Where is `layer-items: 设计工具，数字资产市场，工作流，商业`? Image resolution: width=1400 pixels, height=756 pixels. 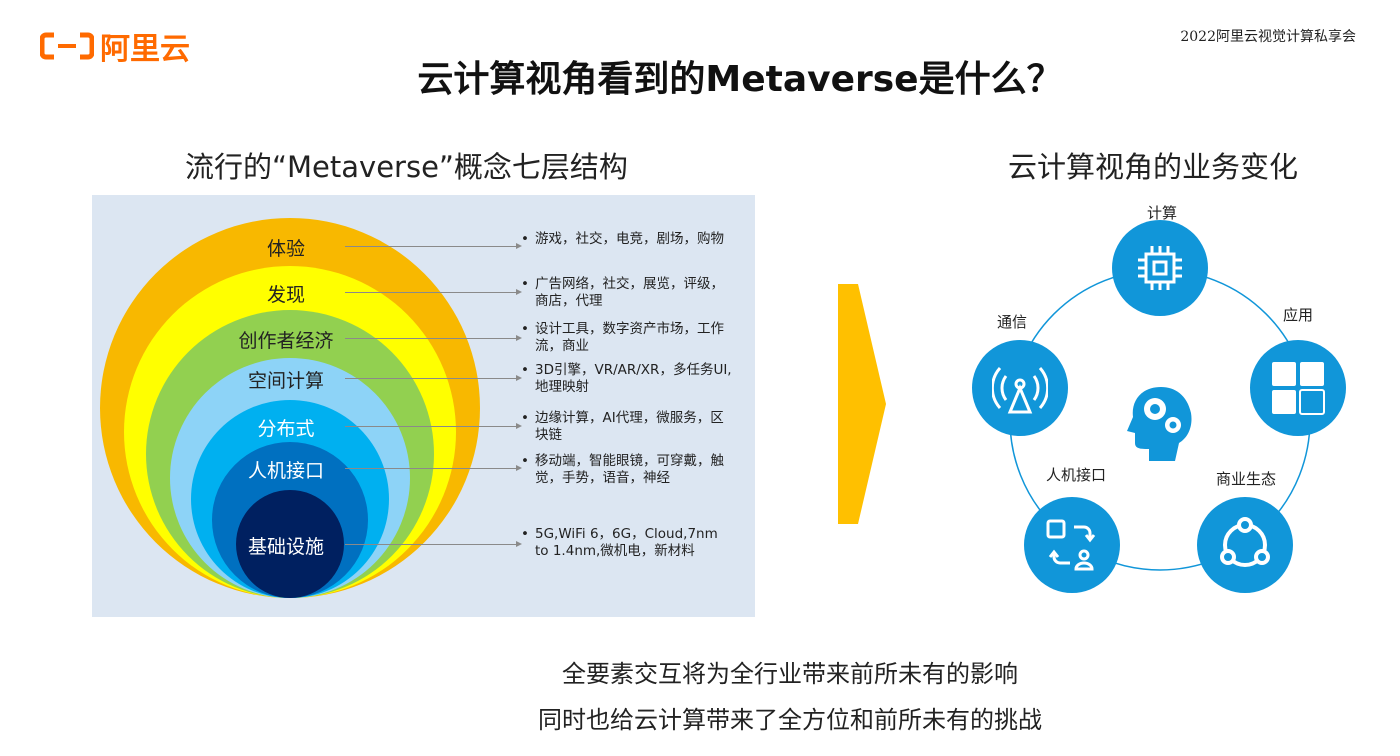 layer-items: 设计工具，数字资产市场，工作流，商业 is located at coordinates (628, 338).